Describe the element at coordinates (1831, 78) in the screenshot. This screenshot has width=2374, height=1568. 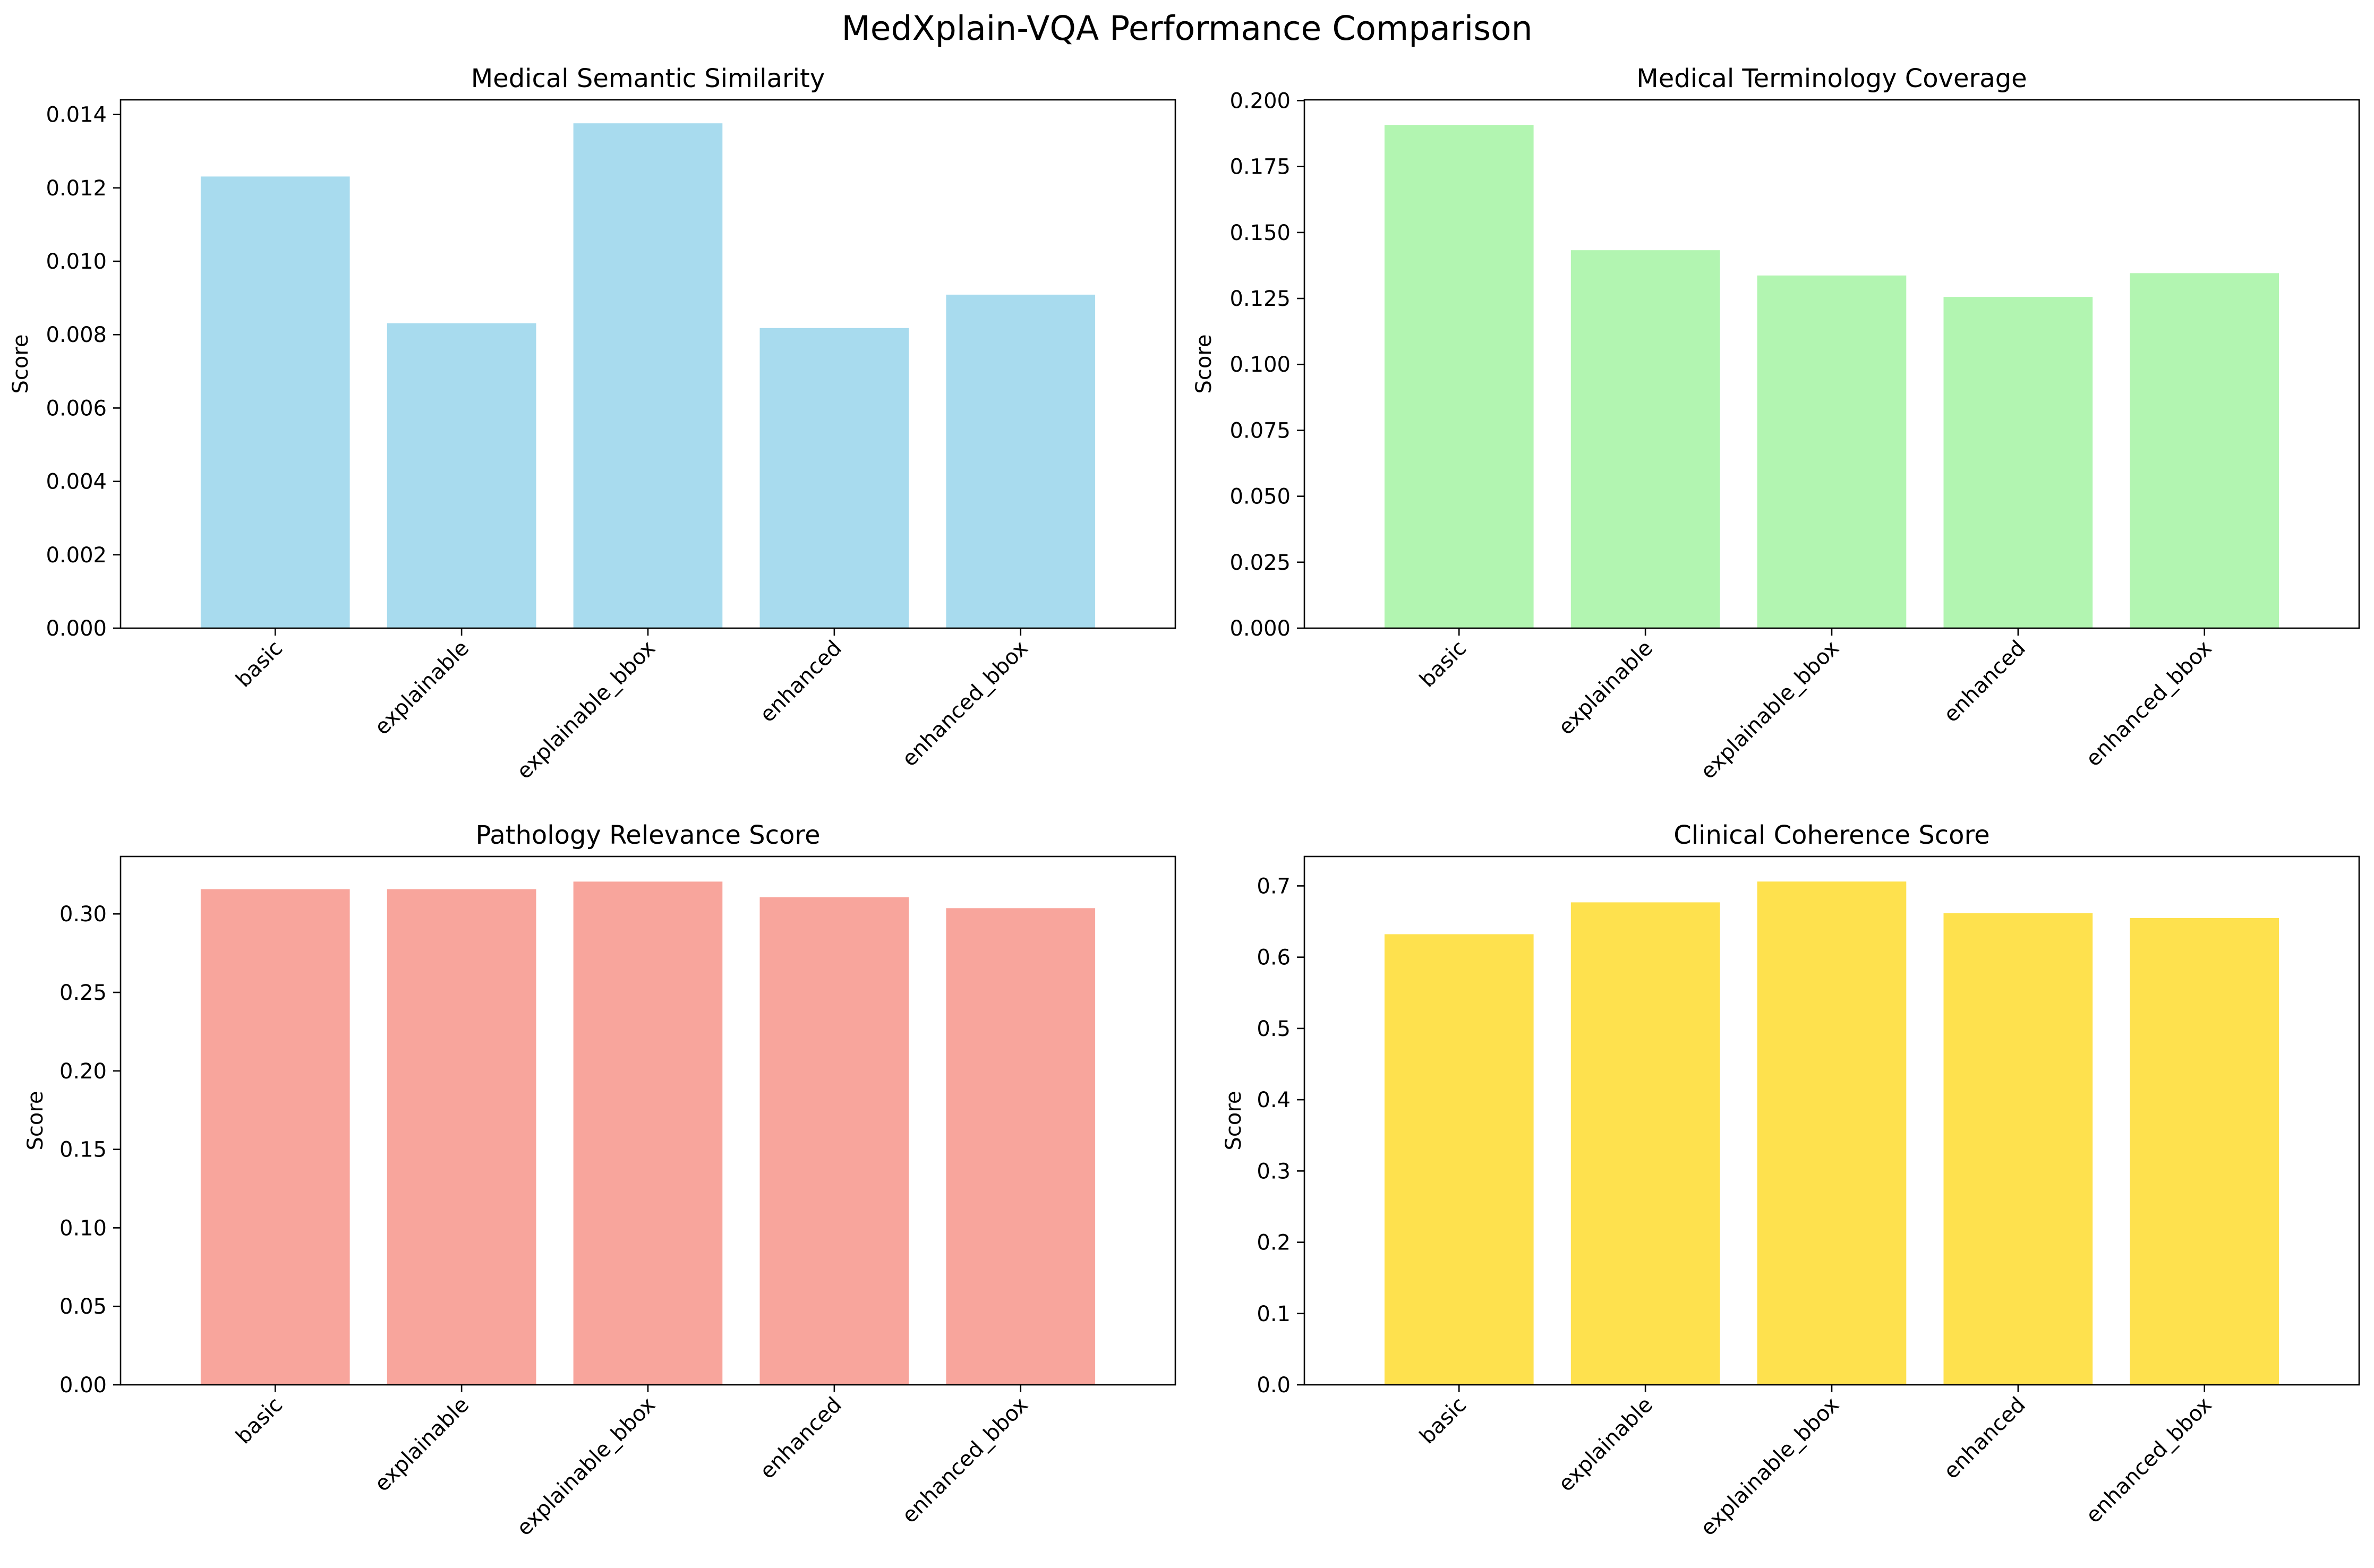
I see `chart-title: Medical Terminology Coverage` at that location.